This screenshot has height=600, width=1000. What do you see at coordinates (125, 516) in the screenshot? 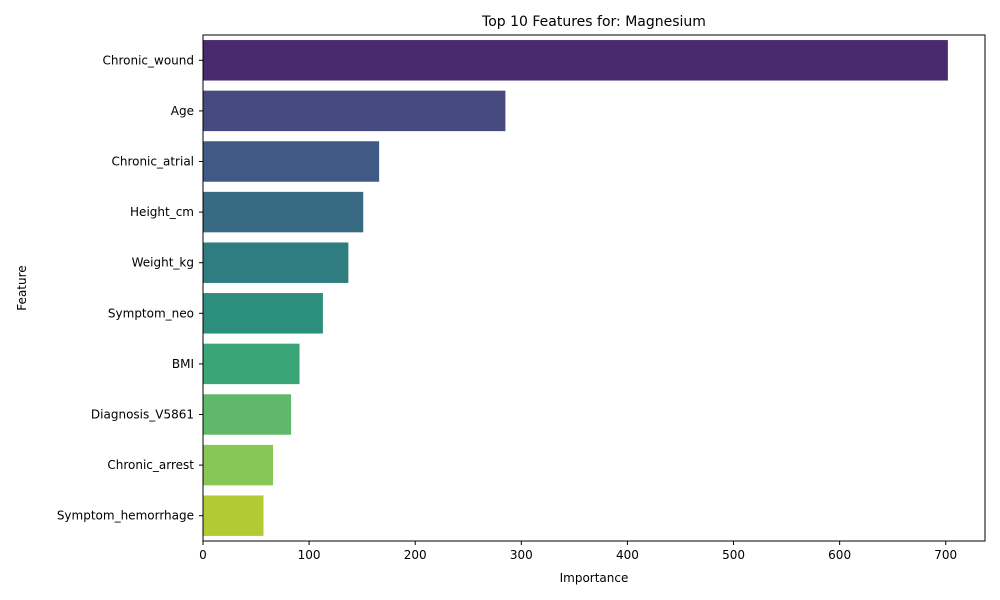
I see `y-tick-label: Symptom_hemorrhage` at bounding box center [125, 516].